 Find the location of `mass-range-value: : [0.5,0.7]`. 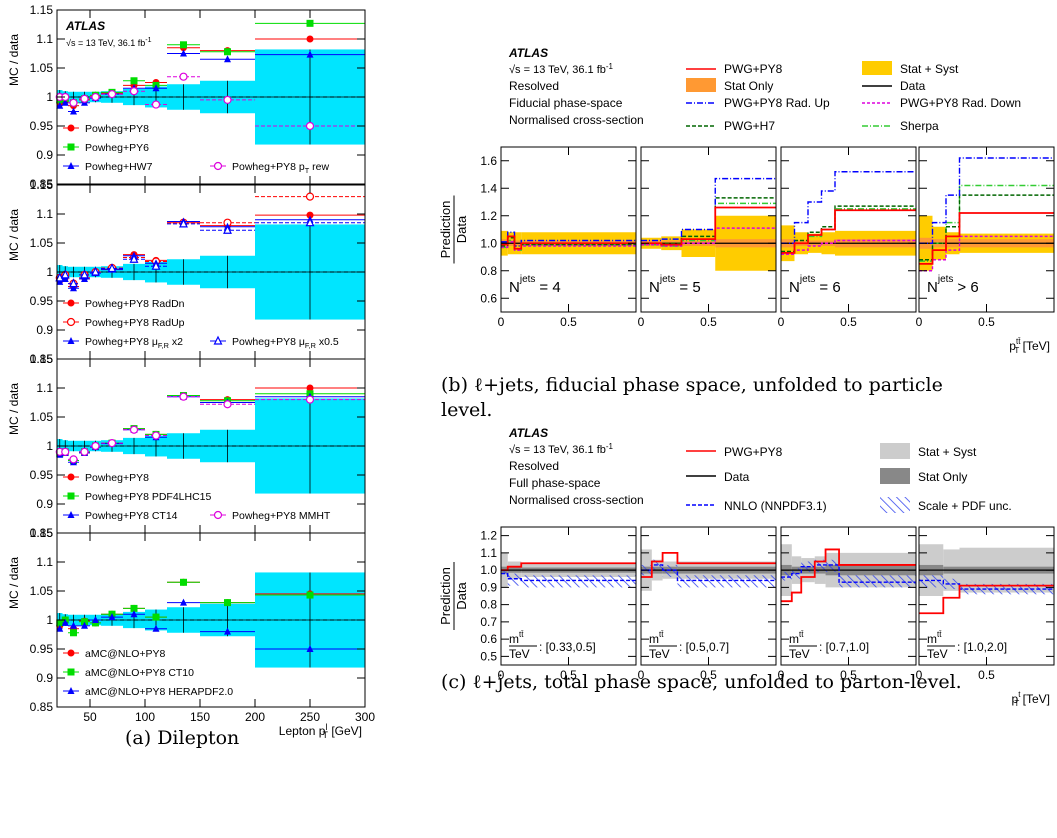

mass-range-value: : [0.5,0.7] is located at coordinates (704, 647).